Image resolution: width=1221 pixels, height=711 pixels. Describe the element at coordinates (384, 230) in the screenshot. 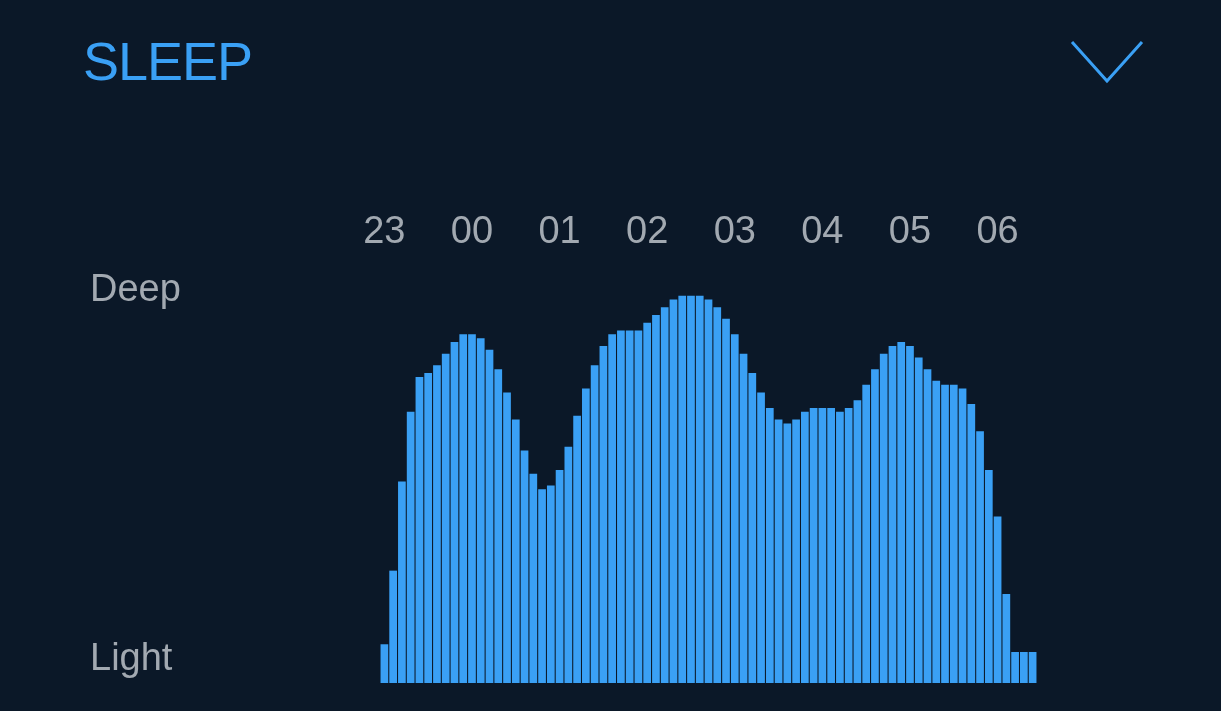

I see `x-tick-label: 23` at that location.